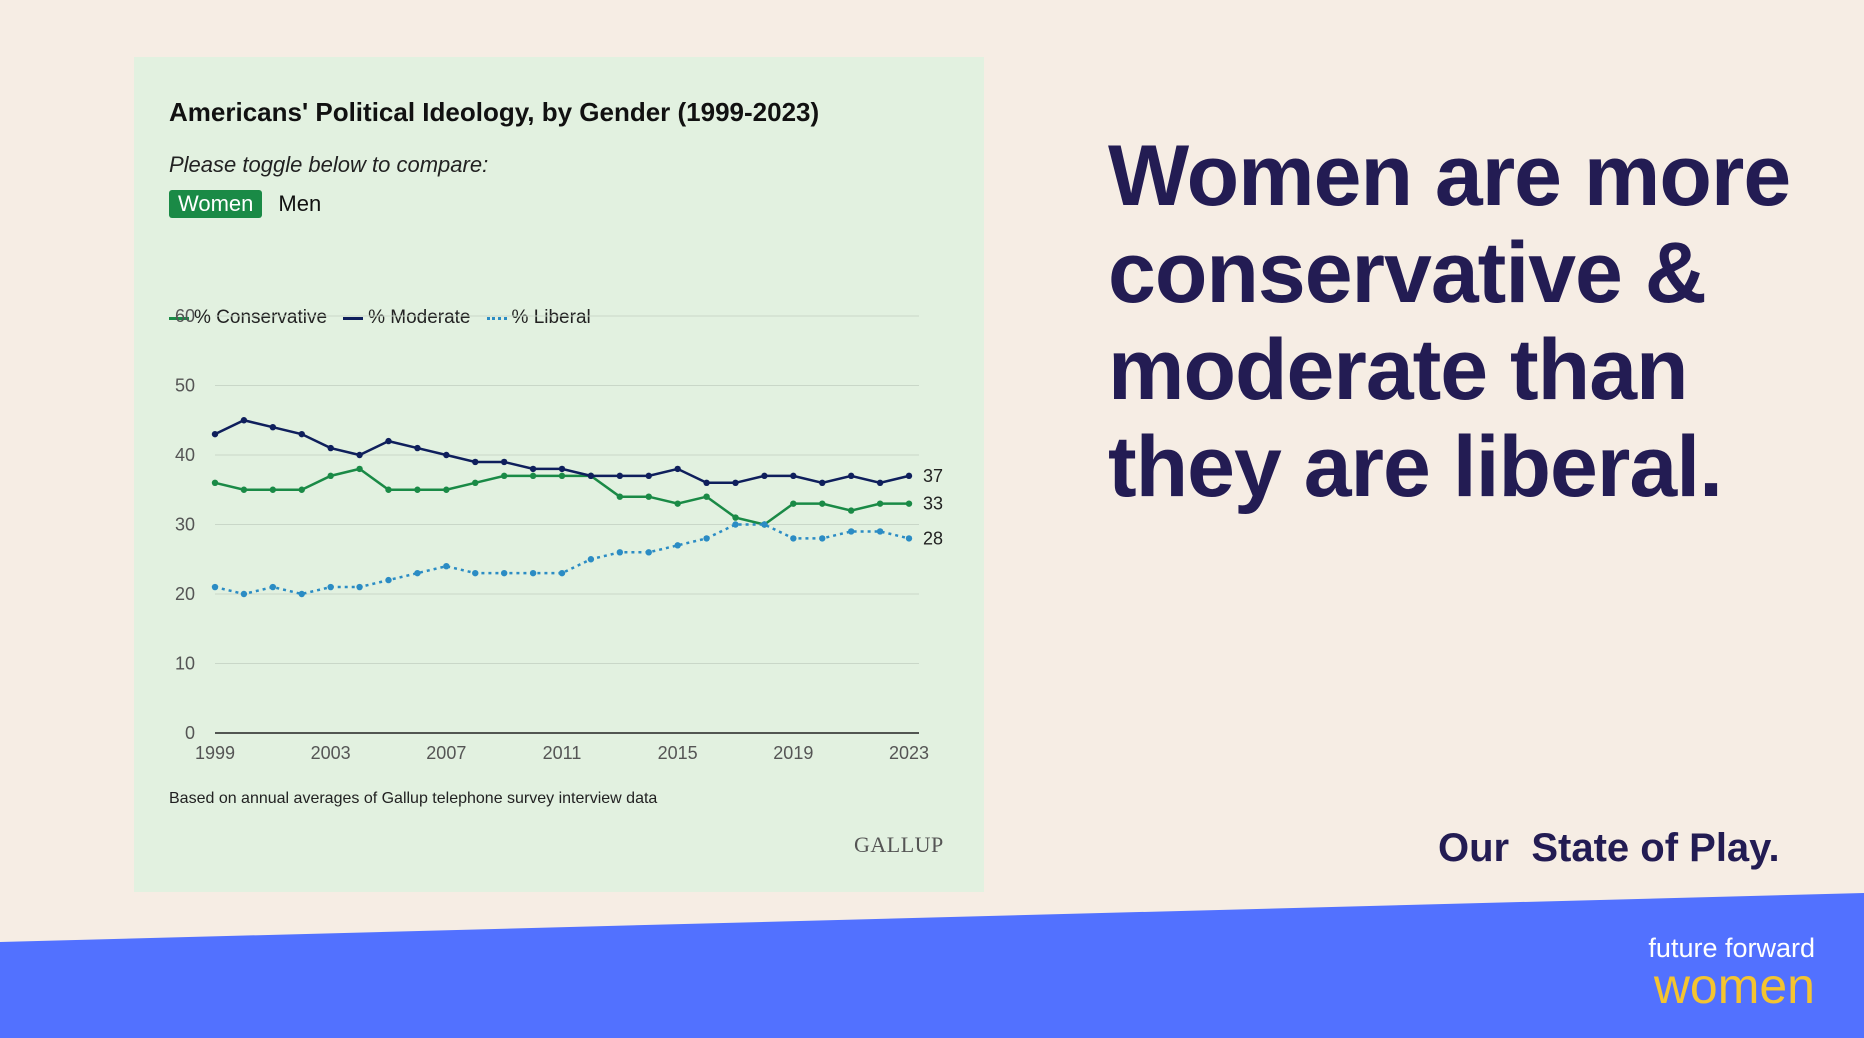 The width and height of the screenshot is (1864, 1038). I want to click on gallup-logo: GALLUP, so click(899, 844).